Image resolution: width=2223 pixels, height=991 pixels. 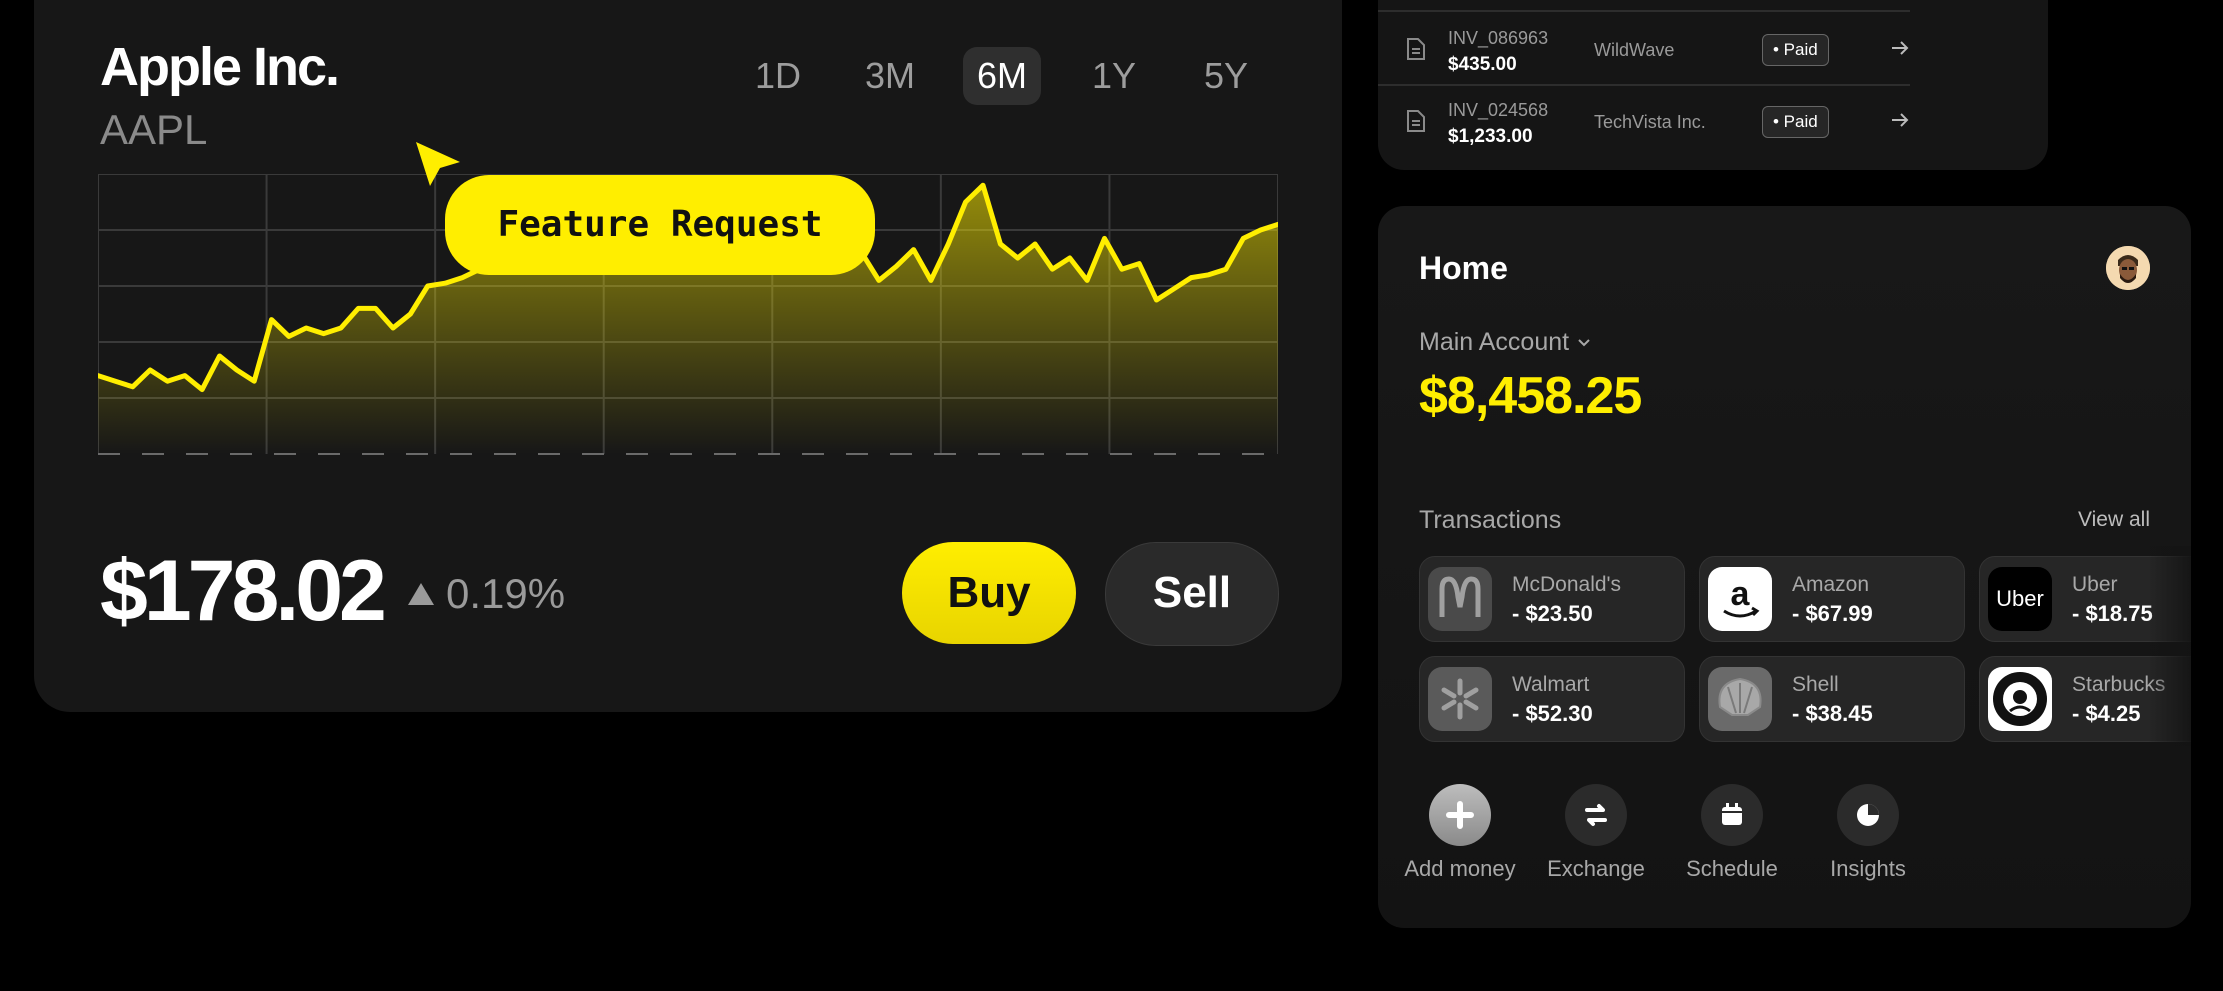 What do you see at coordinates (1460, 868) in the screenshot?
I see `action-label: Add money` at bounding box center [1460, 868].